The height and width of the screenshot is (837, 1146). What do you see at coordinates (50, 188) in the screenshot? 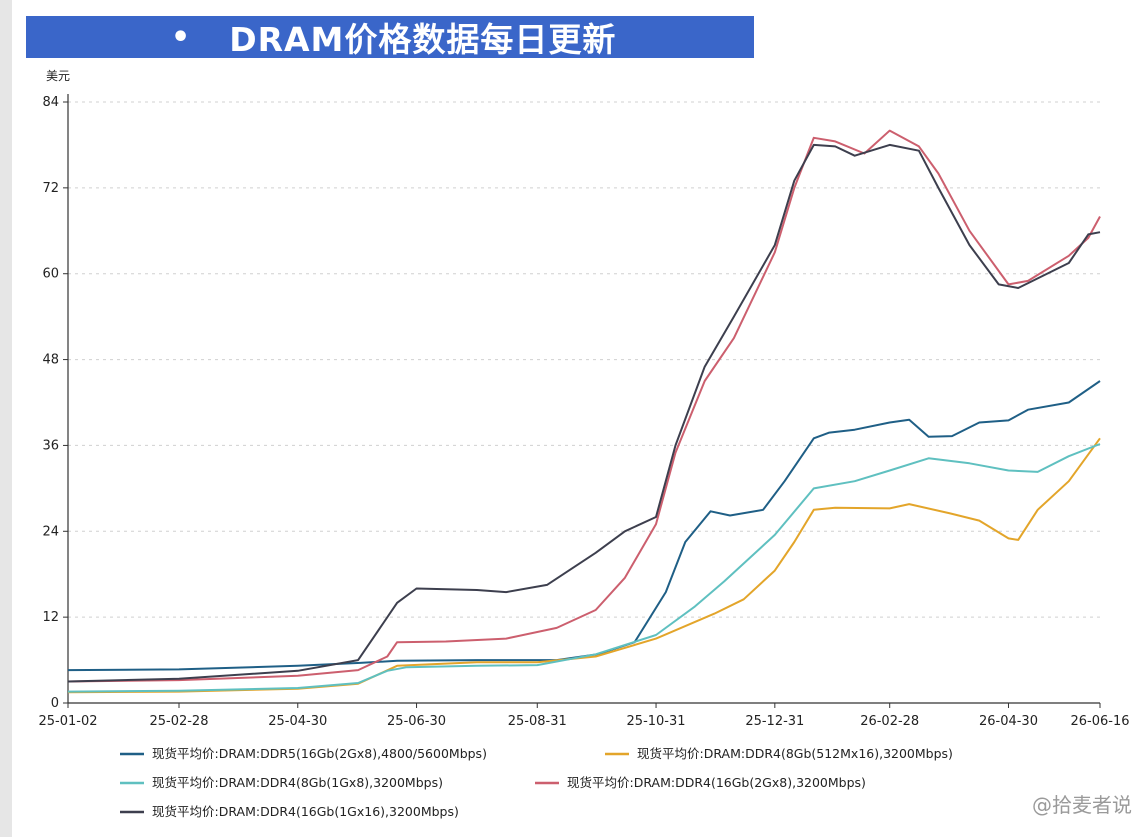
I see `y-tick-label: 72` at bounding box center [50, 188].